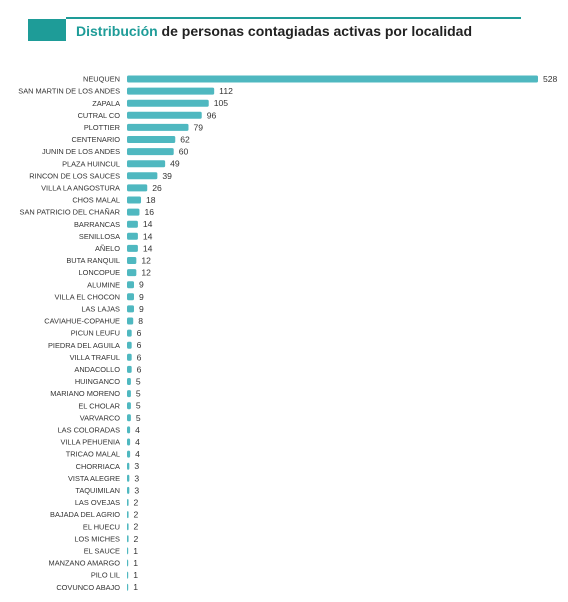 This screenshot has height=602, width=568. Describe the element at coordinates (151, 200) in the screenshot. I see `data-label: 18` at that location.